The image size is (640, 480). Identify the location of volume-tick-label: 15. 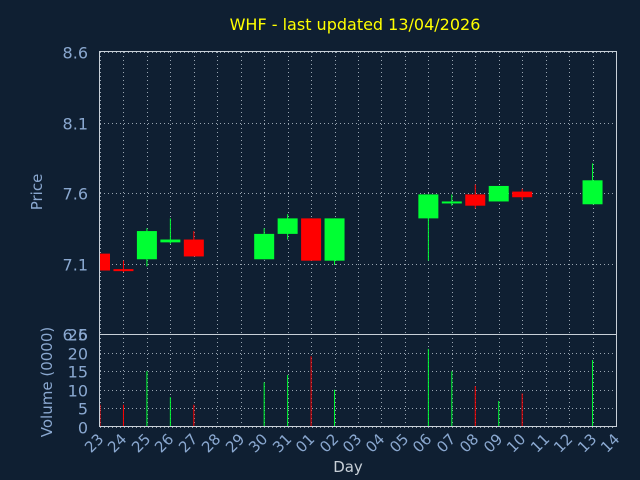
(78, 372).